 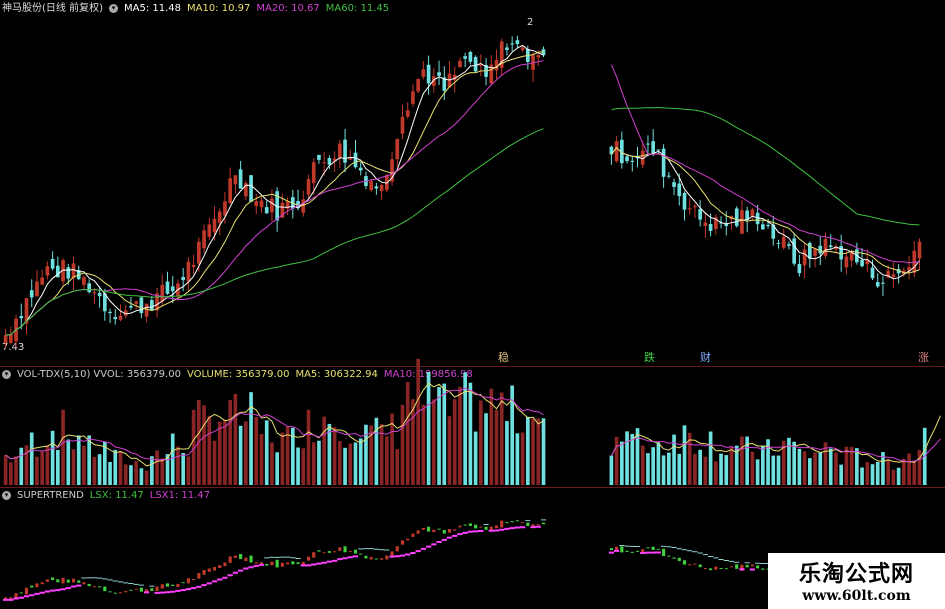 I want to click on ma10-label: MA10: 10.97, so click(x=219, y=8).